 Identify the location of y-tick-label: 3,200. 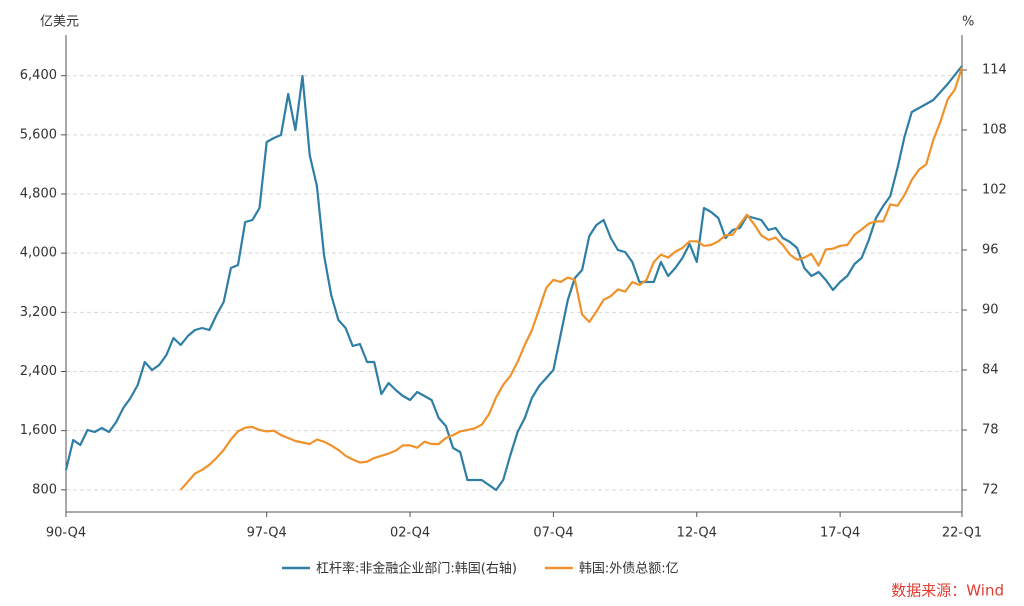
(38, 312).